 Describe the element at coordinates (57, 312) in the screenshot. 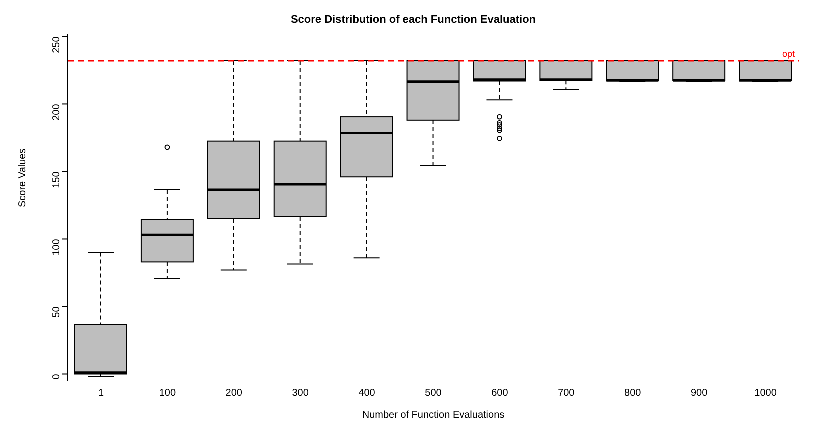

I see `y-tick-label: 50` at that location.